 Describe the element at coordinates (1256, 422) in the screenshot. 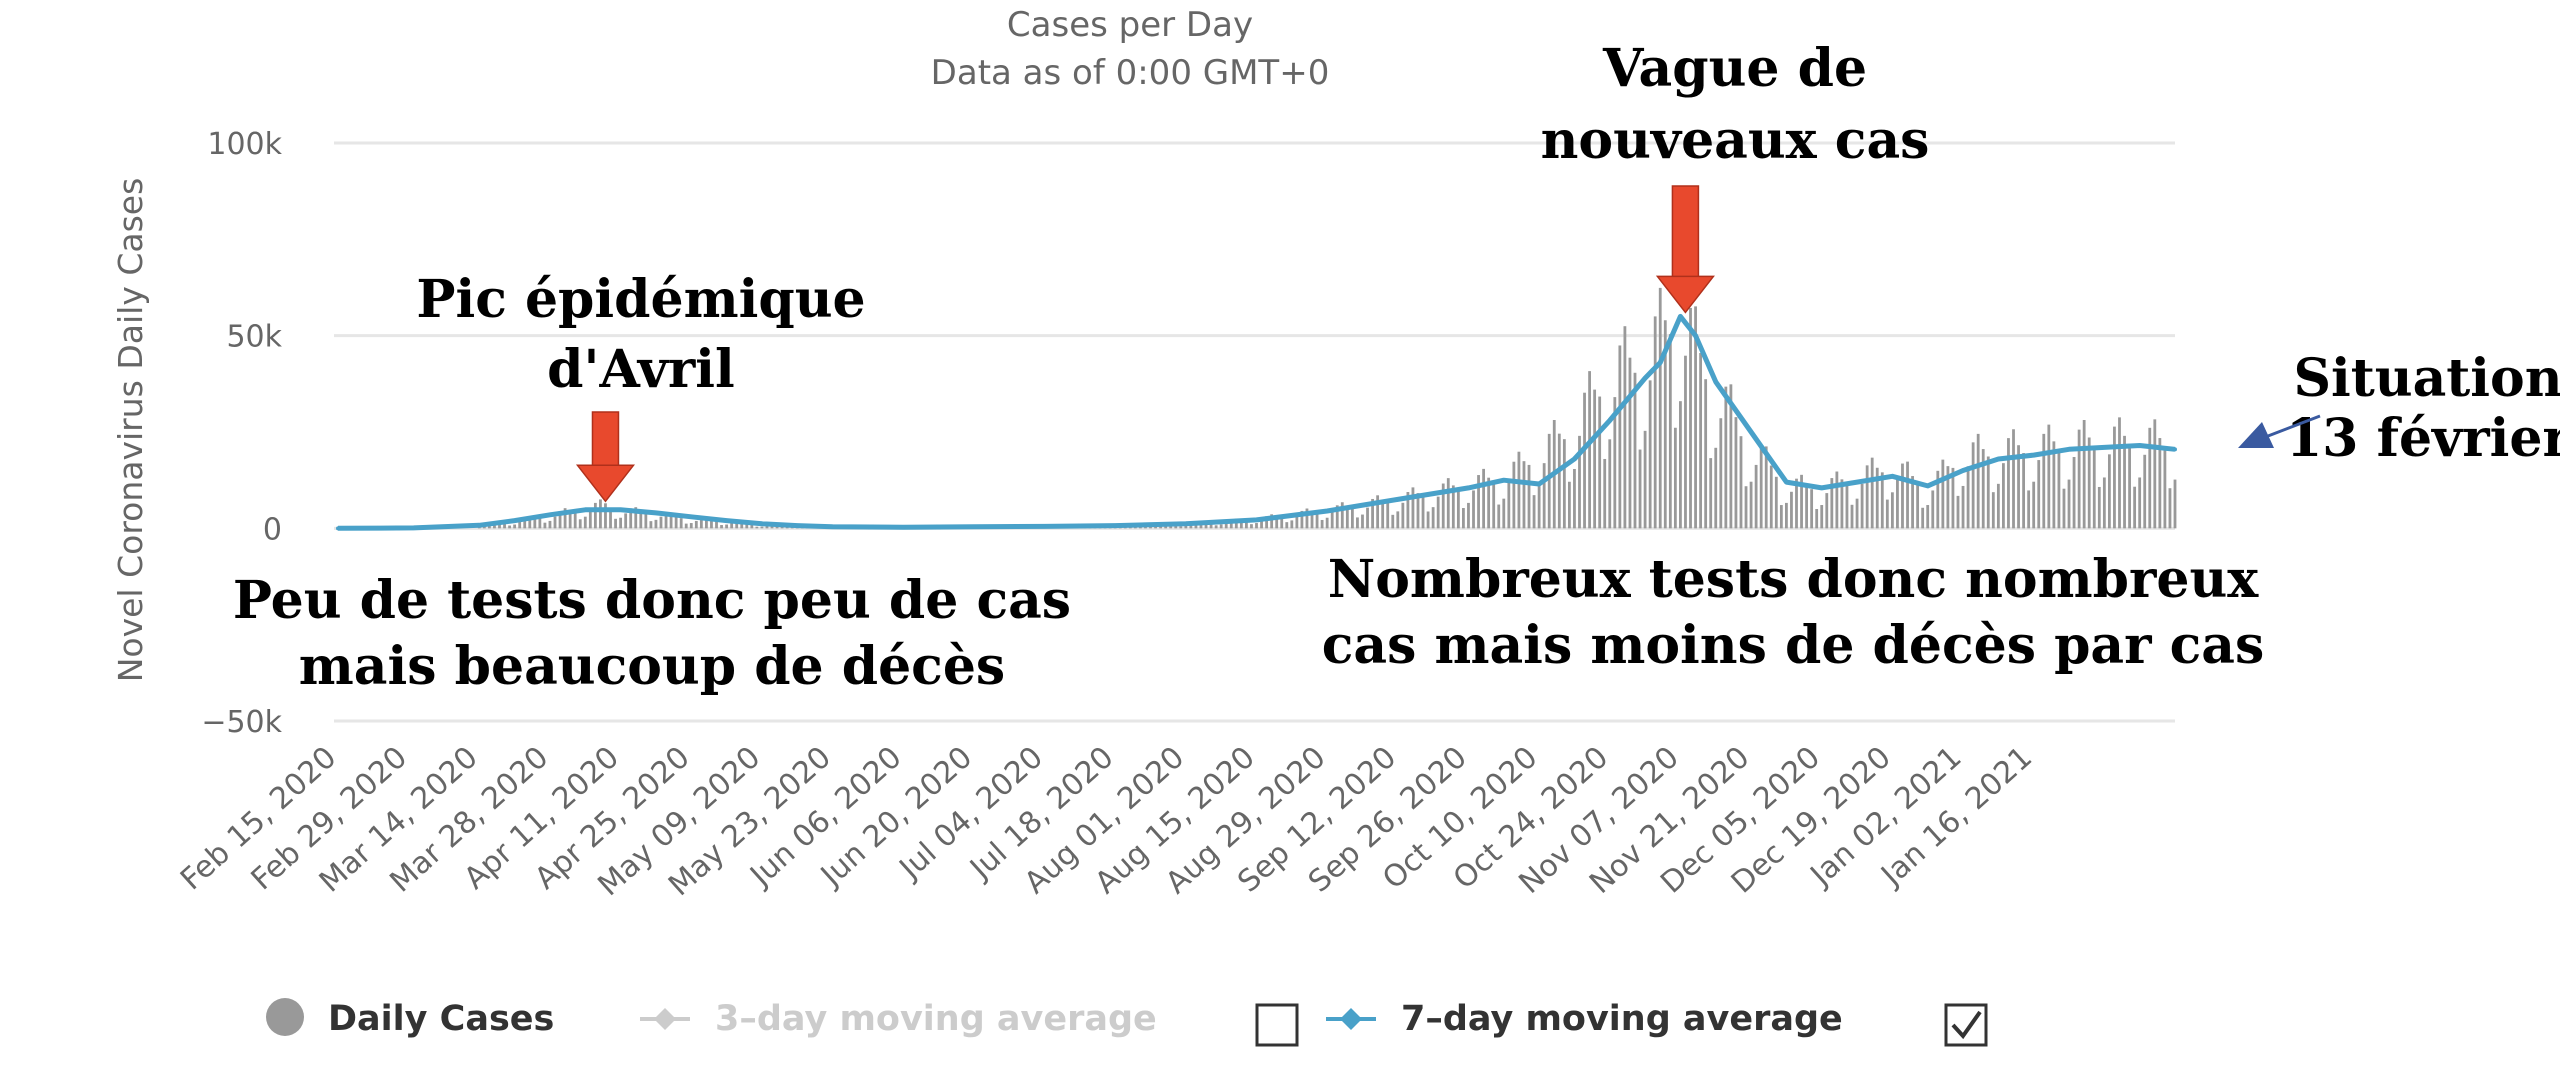

I see `moving-average-lines` at that location.